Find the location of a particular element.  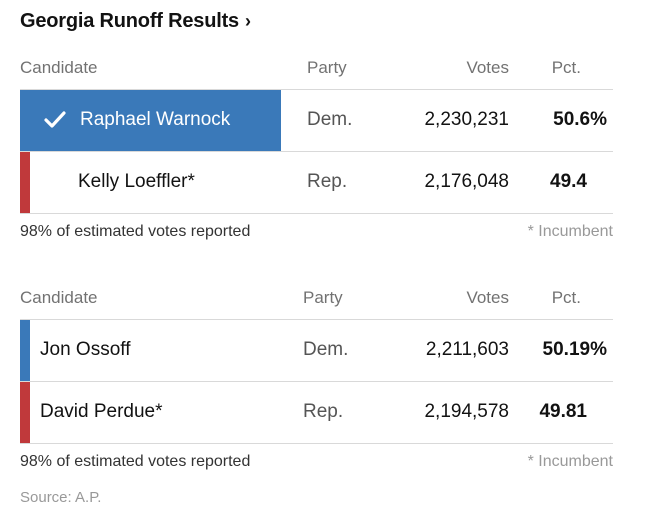

results-title-link: Georgia Runoff Results › is located at coordinates (135, 21).